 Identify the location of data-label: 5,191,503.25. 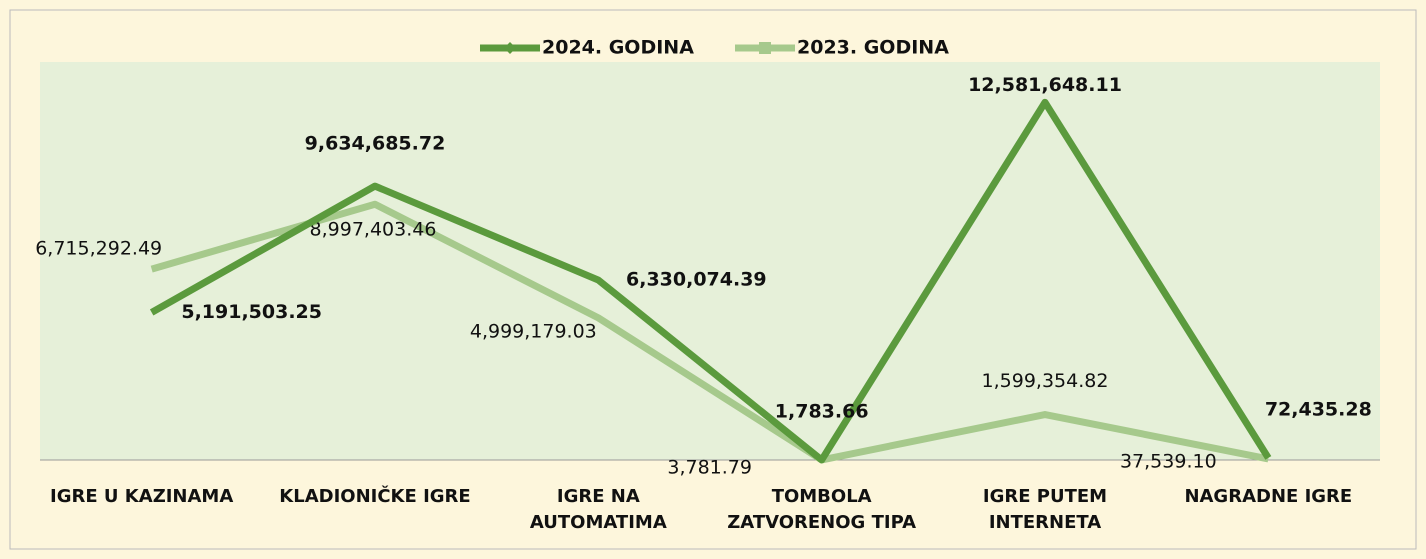
(251, 312).